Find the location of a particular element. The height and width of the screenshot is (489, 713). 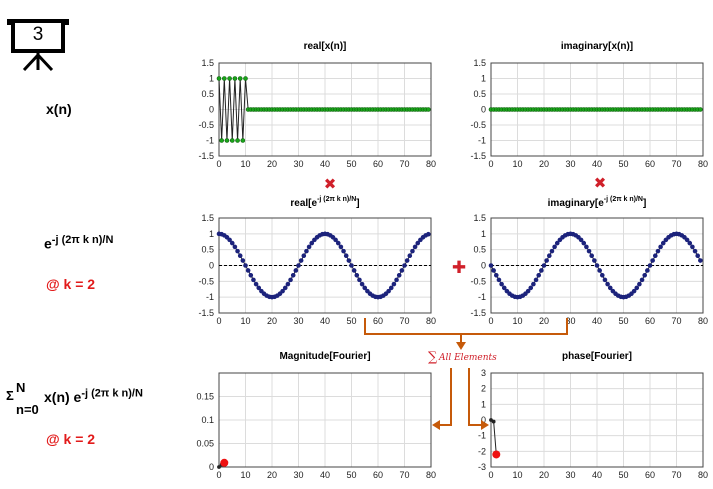

highlight-point is located at coordinates (496, 454).